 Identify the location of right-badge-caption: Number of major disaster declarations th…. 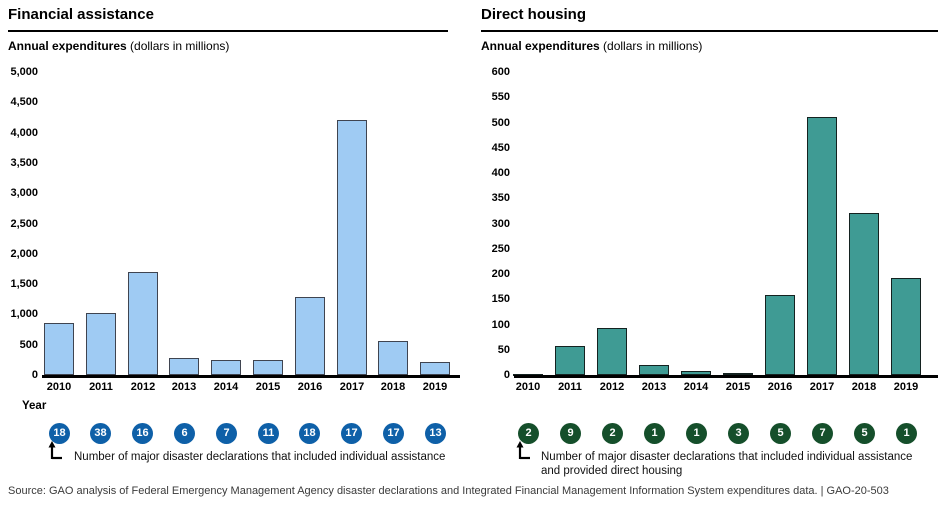
(741, 464).